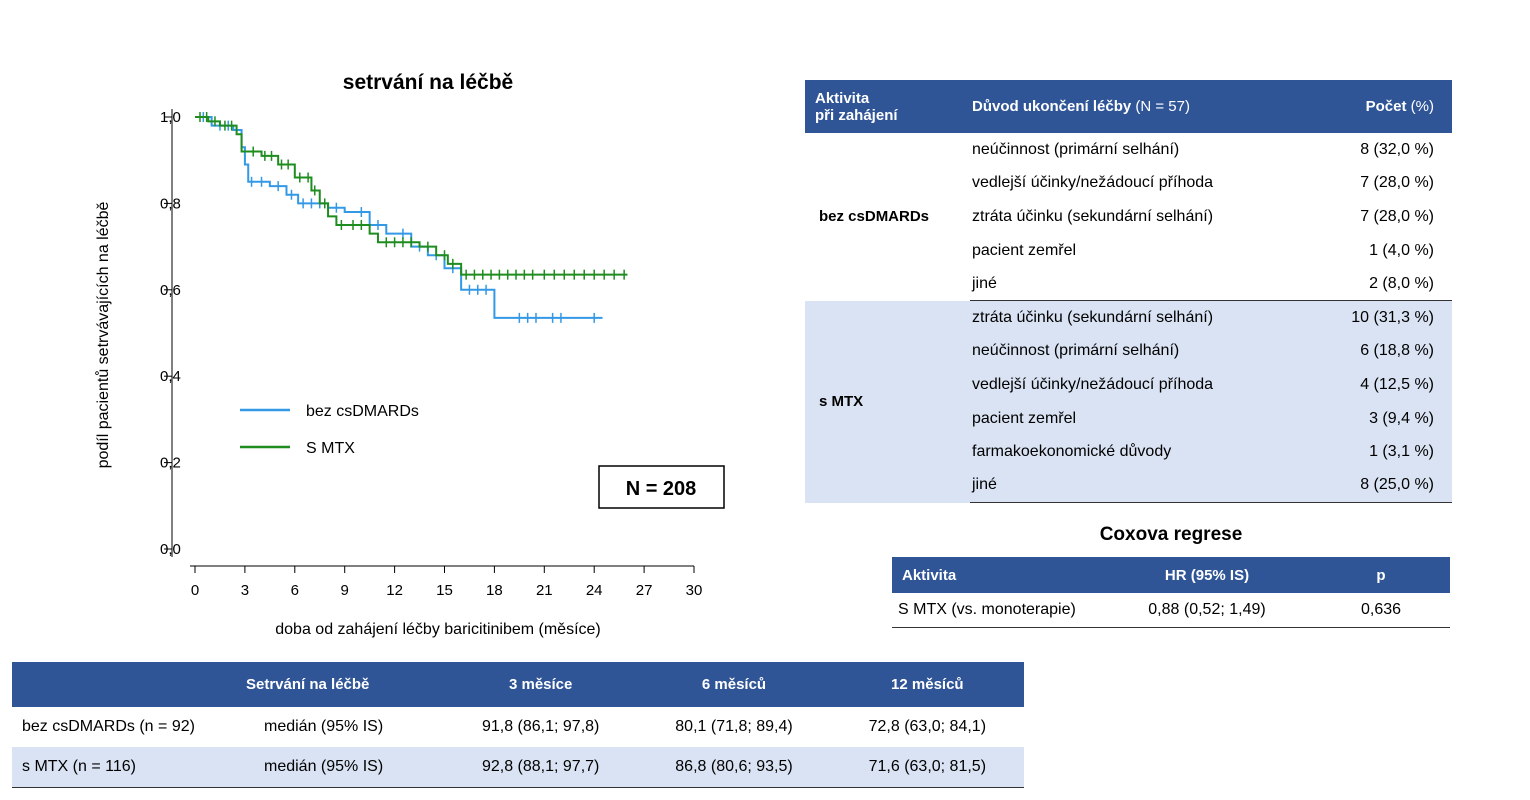  Describe the element at coordinates (345, 590) in the screenshot. I see `x-tick-label: 9` at that location.